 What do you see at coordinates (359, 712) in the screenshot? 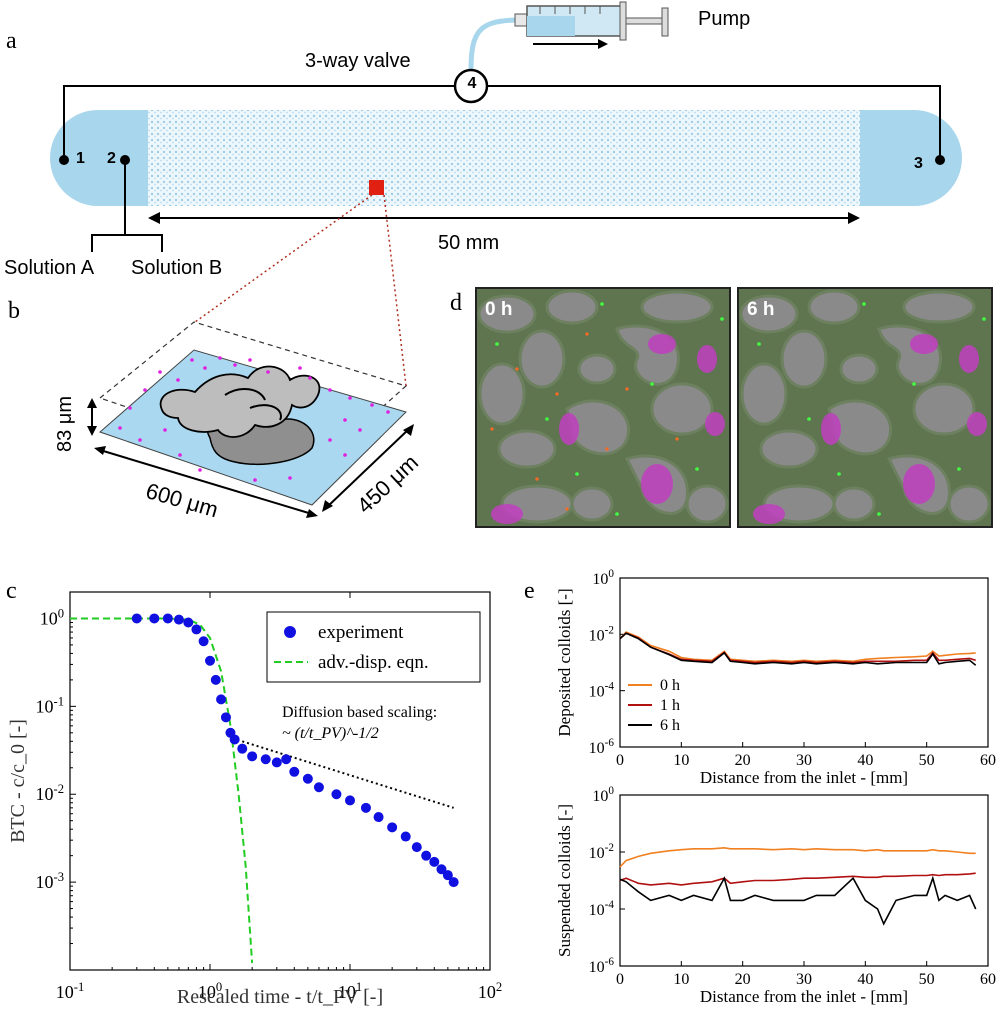
I see `scaling-annotation-line1: Diffusion based scaling:` at bounding box center [359, 712].